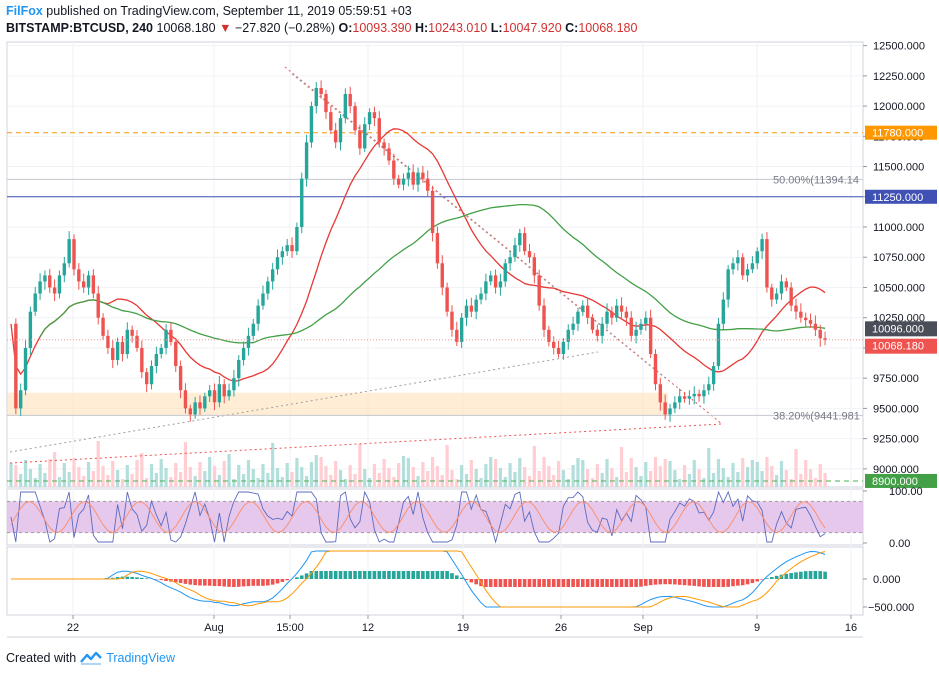 The image size is (939, 675). Describe the element at coordinates (757, 628) in the screenshot. I see `x-tick-label: 9` at that location.